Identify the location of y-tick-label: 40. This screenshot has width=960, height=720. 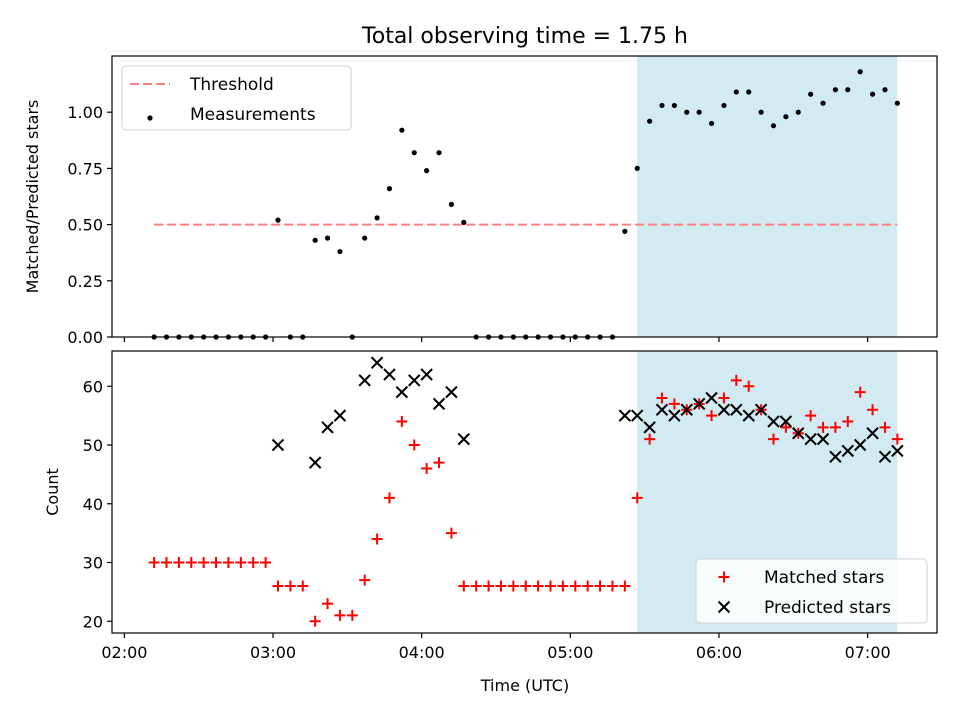
(93, 504).